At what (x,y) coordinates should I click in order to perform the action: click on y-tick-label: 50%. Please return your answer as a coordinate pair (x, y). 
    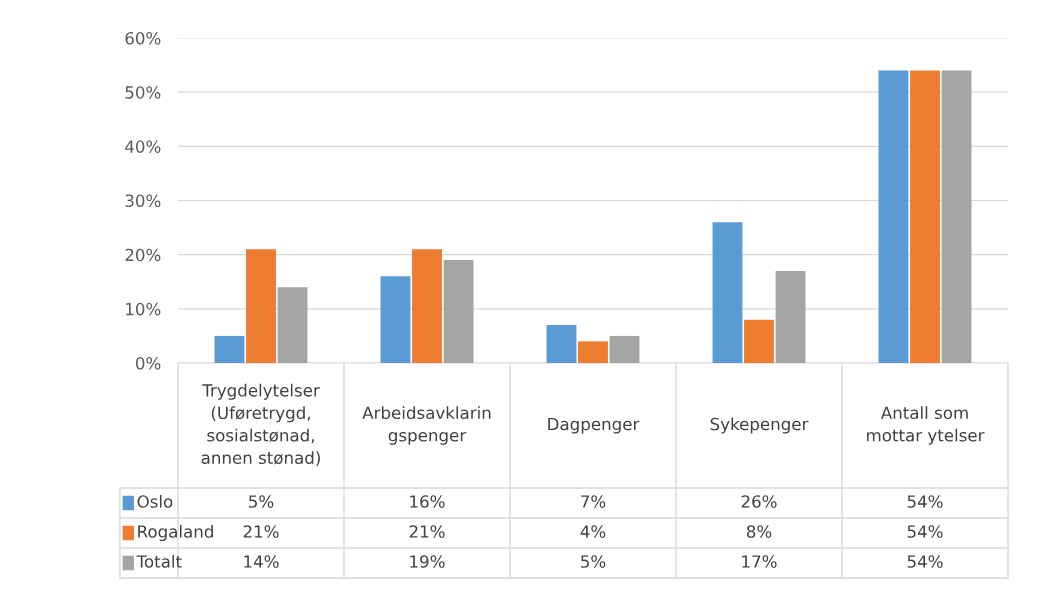
    Looking at the image, I should click on (143, 92).